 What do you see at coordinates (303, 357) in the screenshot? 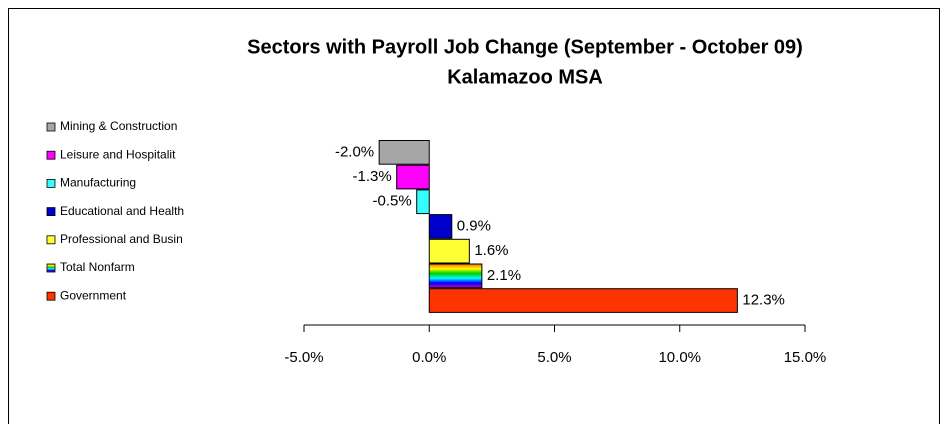
I see `x-tick-label: -5.0%` at bounding box center [303, 357].